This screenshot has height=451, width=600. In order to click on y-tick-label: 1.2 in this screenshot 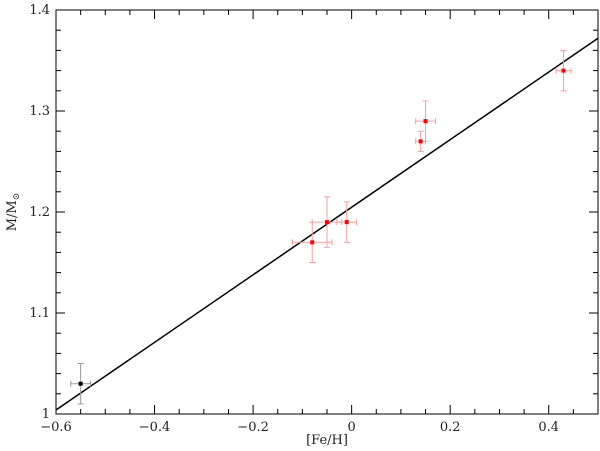, I will do `click(39, 212)`.